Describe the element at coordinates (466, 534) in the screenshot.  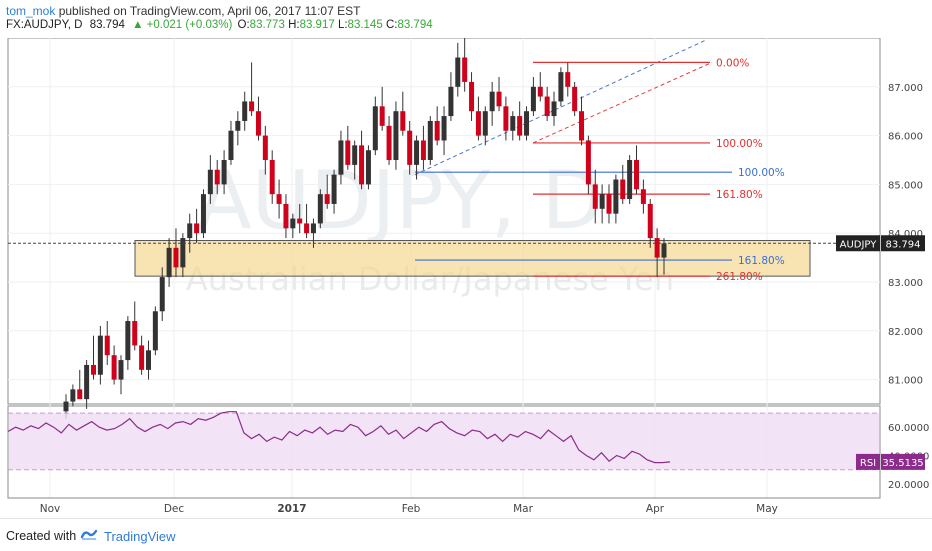
I see `footer: Created with TradingView` at that location.